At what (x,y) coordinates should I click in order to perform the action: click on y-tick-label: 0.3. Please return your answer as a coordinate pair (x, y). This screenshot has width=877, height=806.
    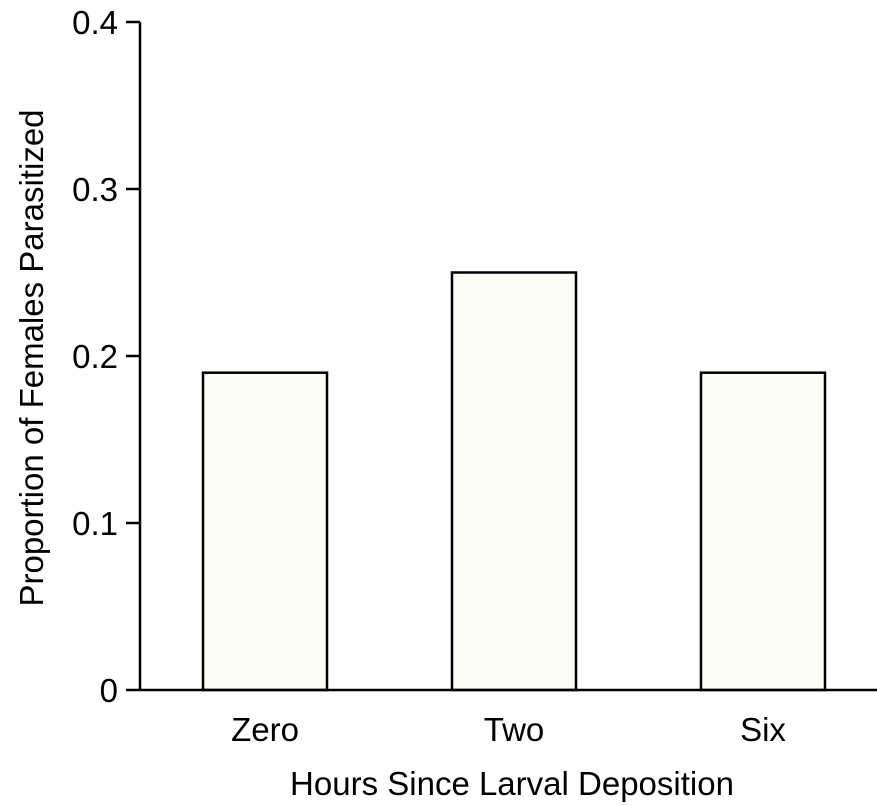
    Looking at the image, I should click on (95, 189).